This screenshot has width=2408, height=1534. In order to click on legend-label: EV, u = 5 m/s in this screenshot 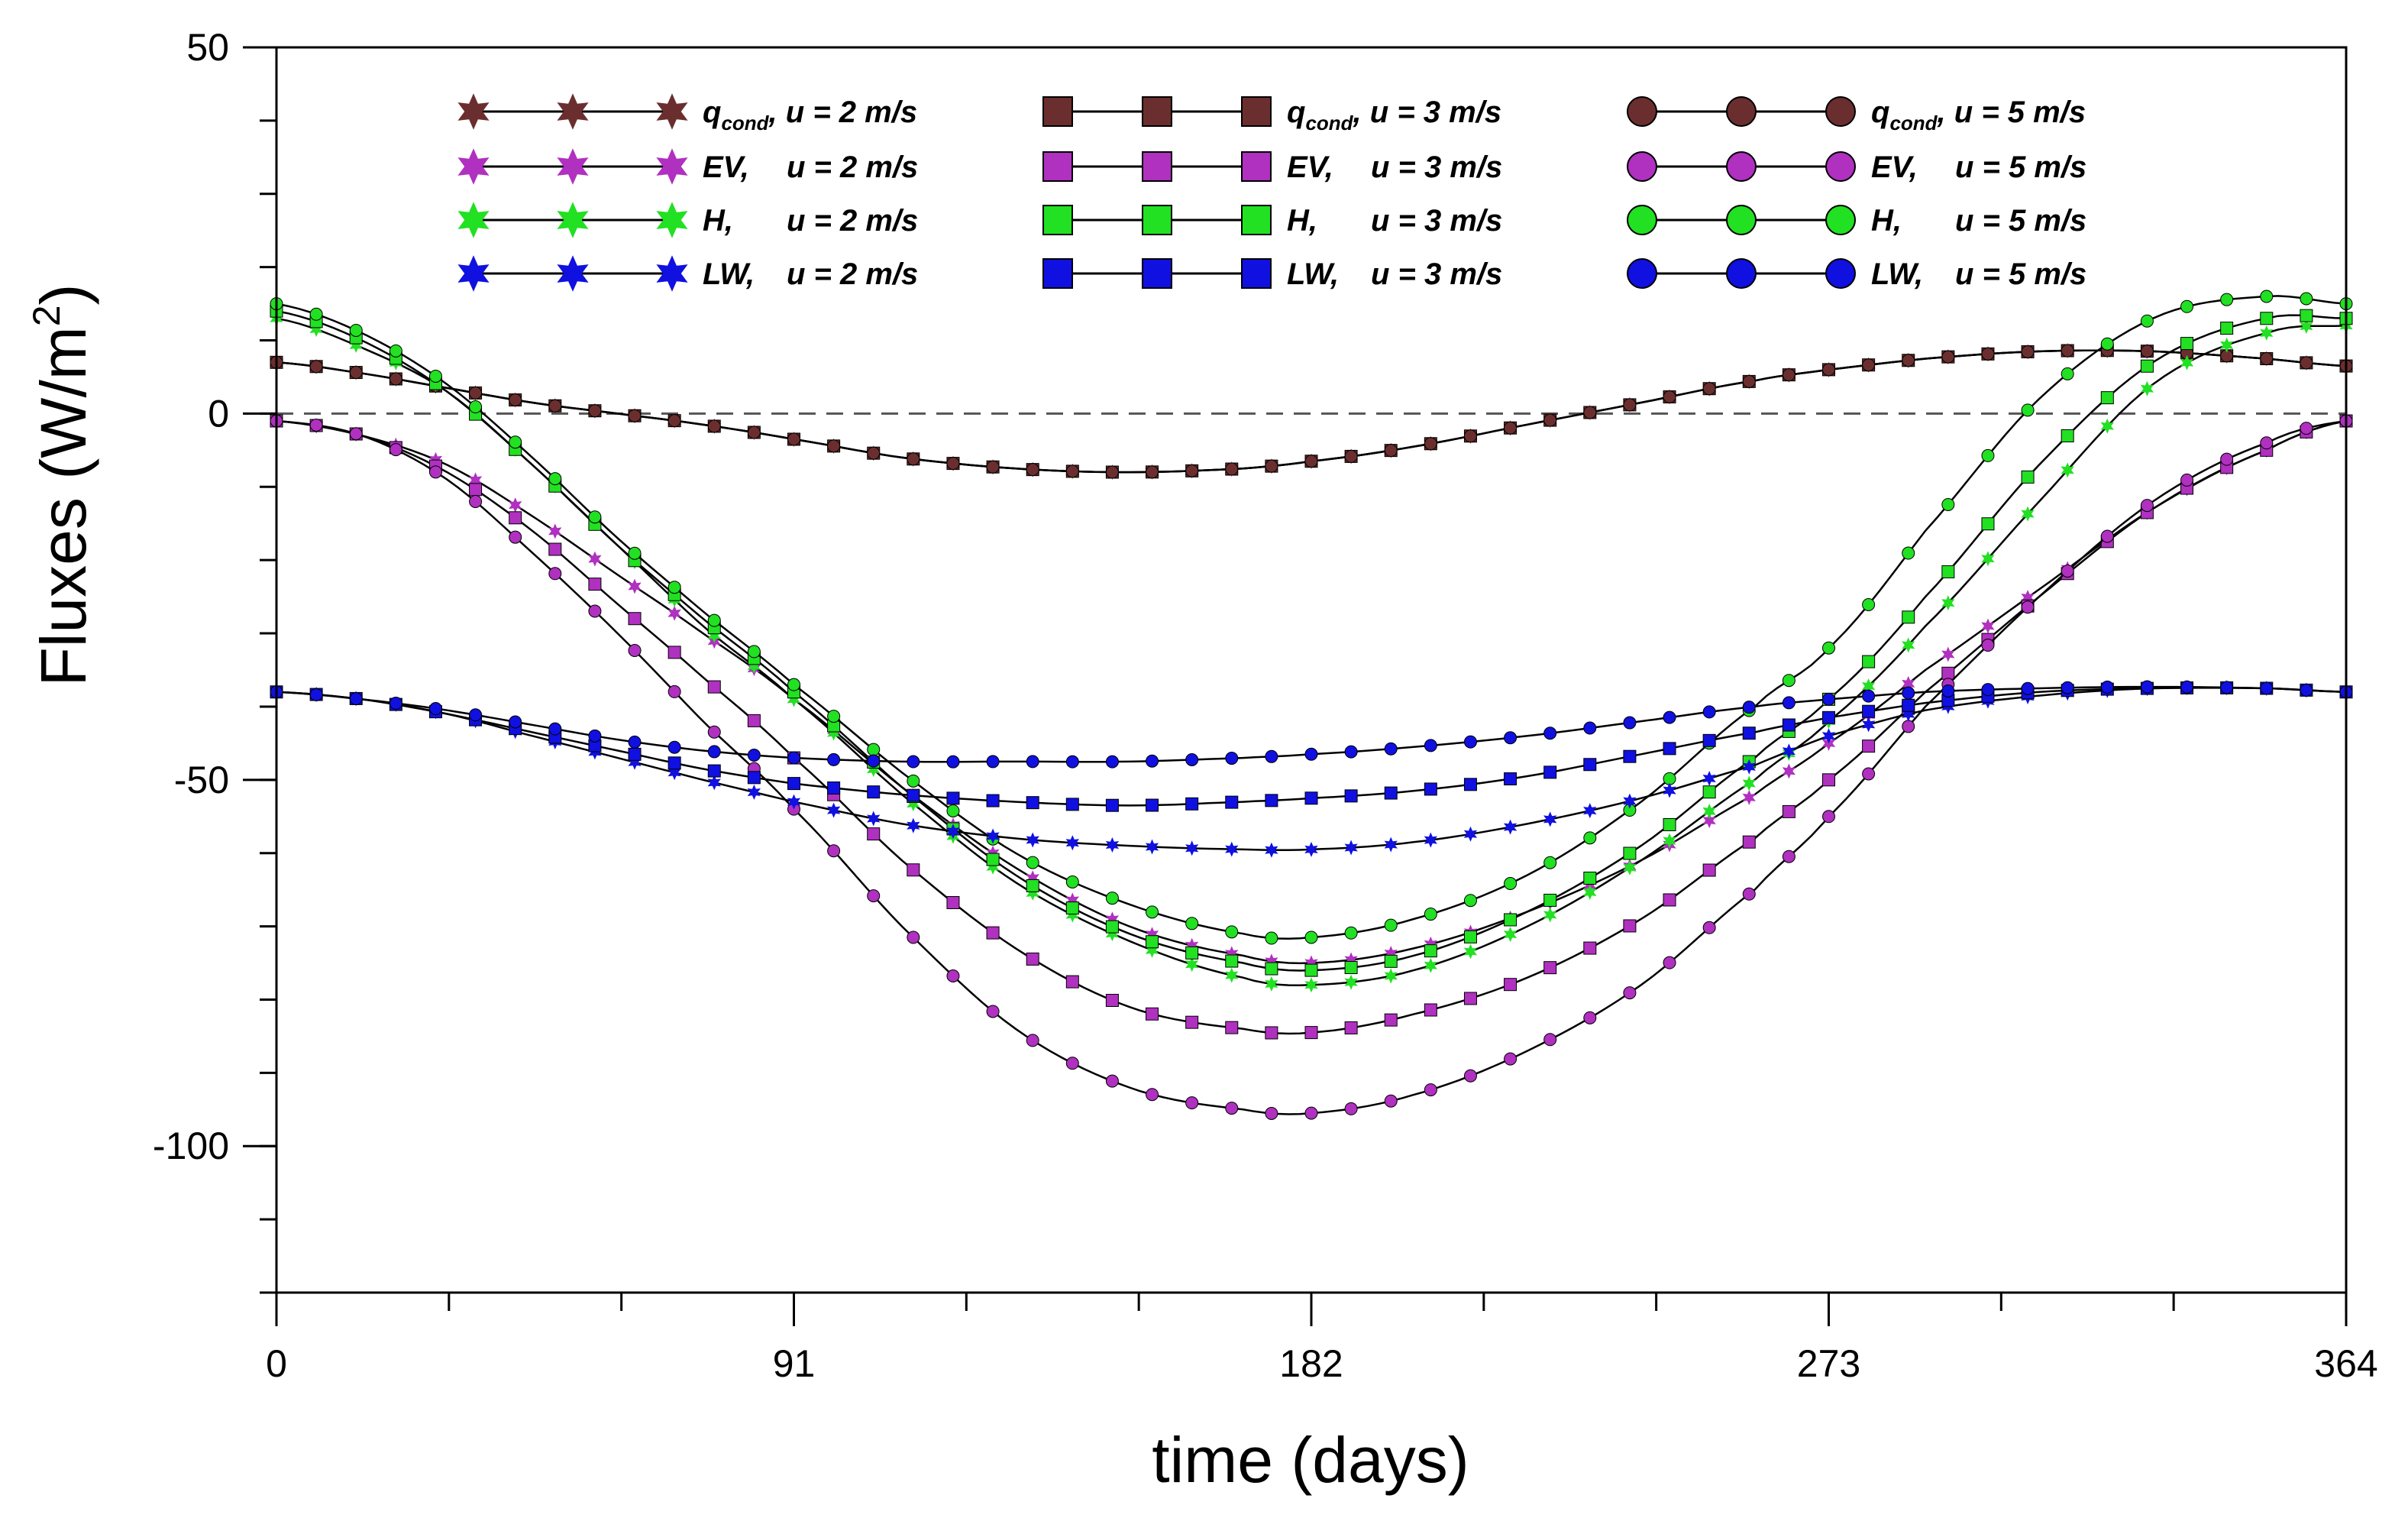, I will do `click(1979, 167)`.